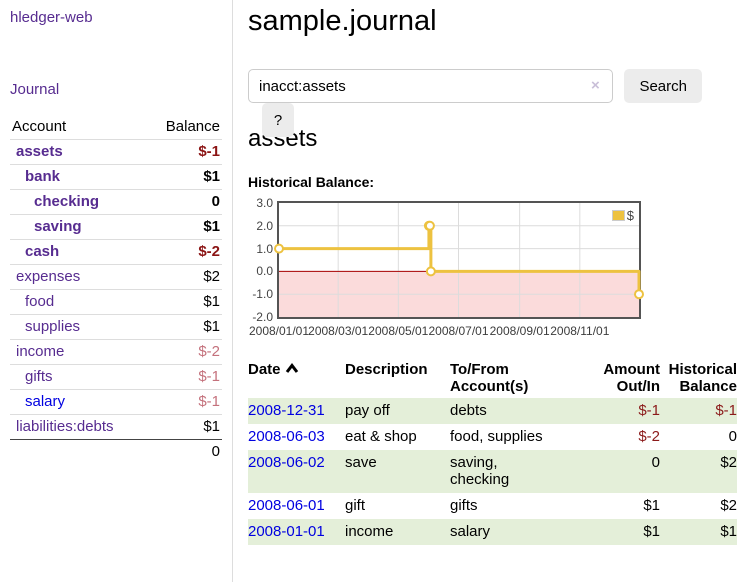 This screenshot has width=742, height=582. I want to click on x-axis-tick: 2008/07/01, so click(458, 331).